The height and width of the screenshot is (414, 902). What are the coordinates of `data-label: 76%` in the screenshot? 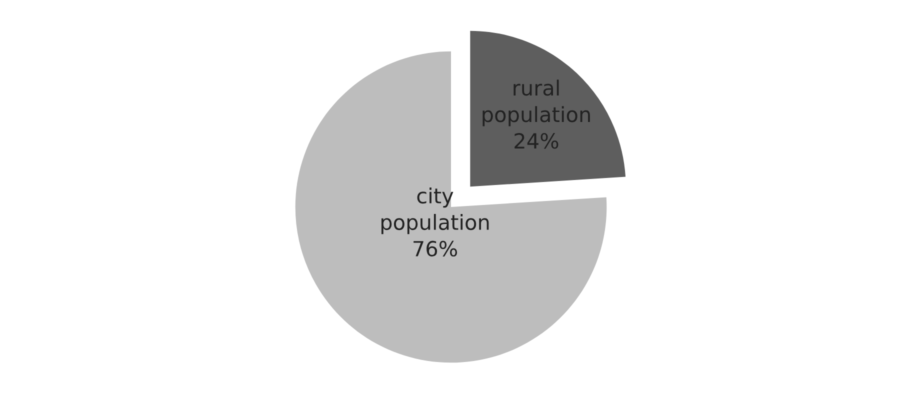 It's located at (436, 248).